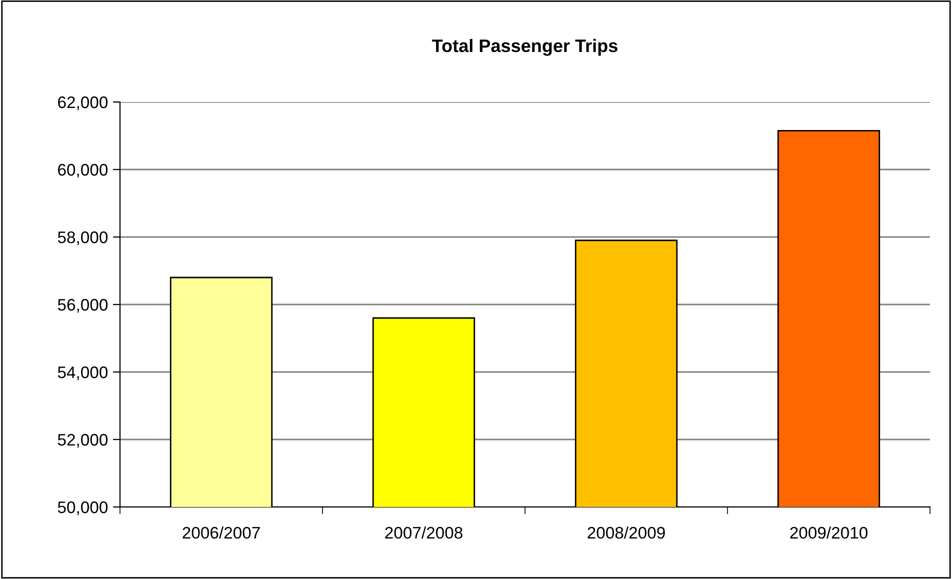 This screenshot has height=579, width=952. What do you see at coordinates (83, 508) in the screenshot?
I see `y-tick-label: 50,000` at bounding box center [83, 508].